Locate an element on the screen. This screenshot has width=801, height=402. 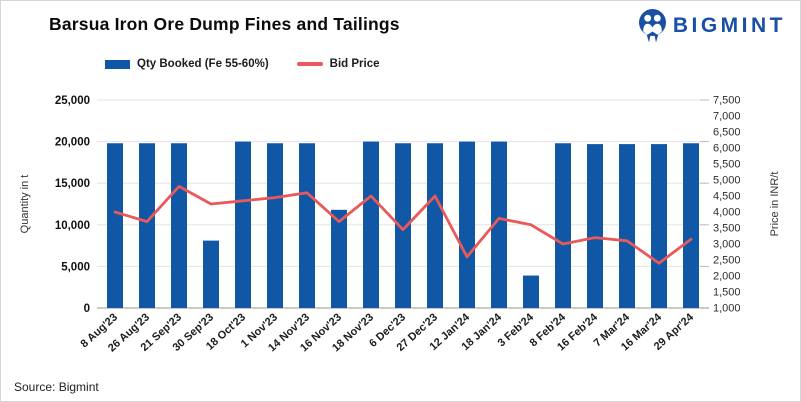
brand-logo: BIGMINT is located at coordinates (711, 26).